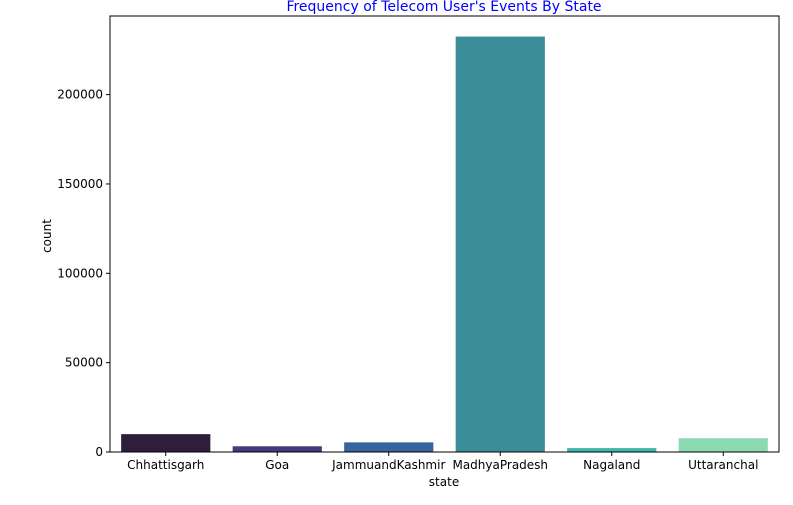 The width and height of the screenshot is (793, 505). Describe the element at coordinates (611, 465) in the screenshot. I see `x-tick-label: Nagaland` at that location.